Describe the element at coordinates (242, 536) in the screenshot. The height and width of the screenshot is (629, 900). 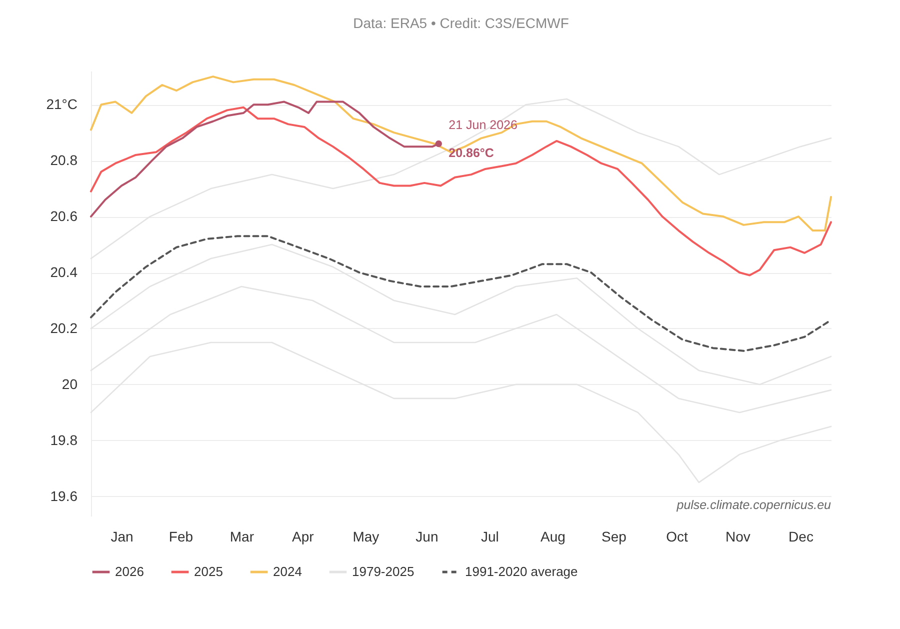
I see `x-tick-label: Mar` at that location.